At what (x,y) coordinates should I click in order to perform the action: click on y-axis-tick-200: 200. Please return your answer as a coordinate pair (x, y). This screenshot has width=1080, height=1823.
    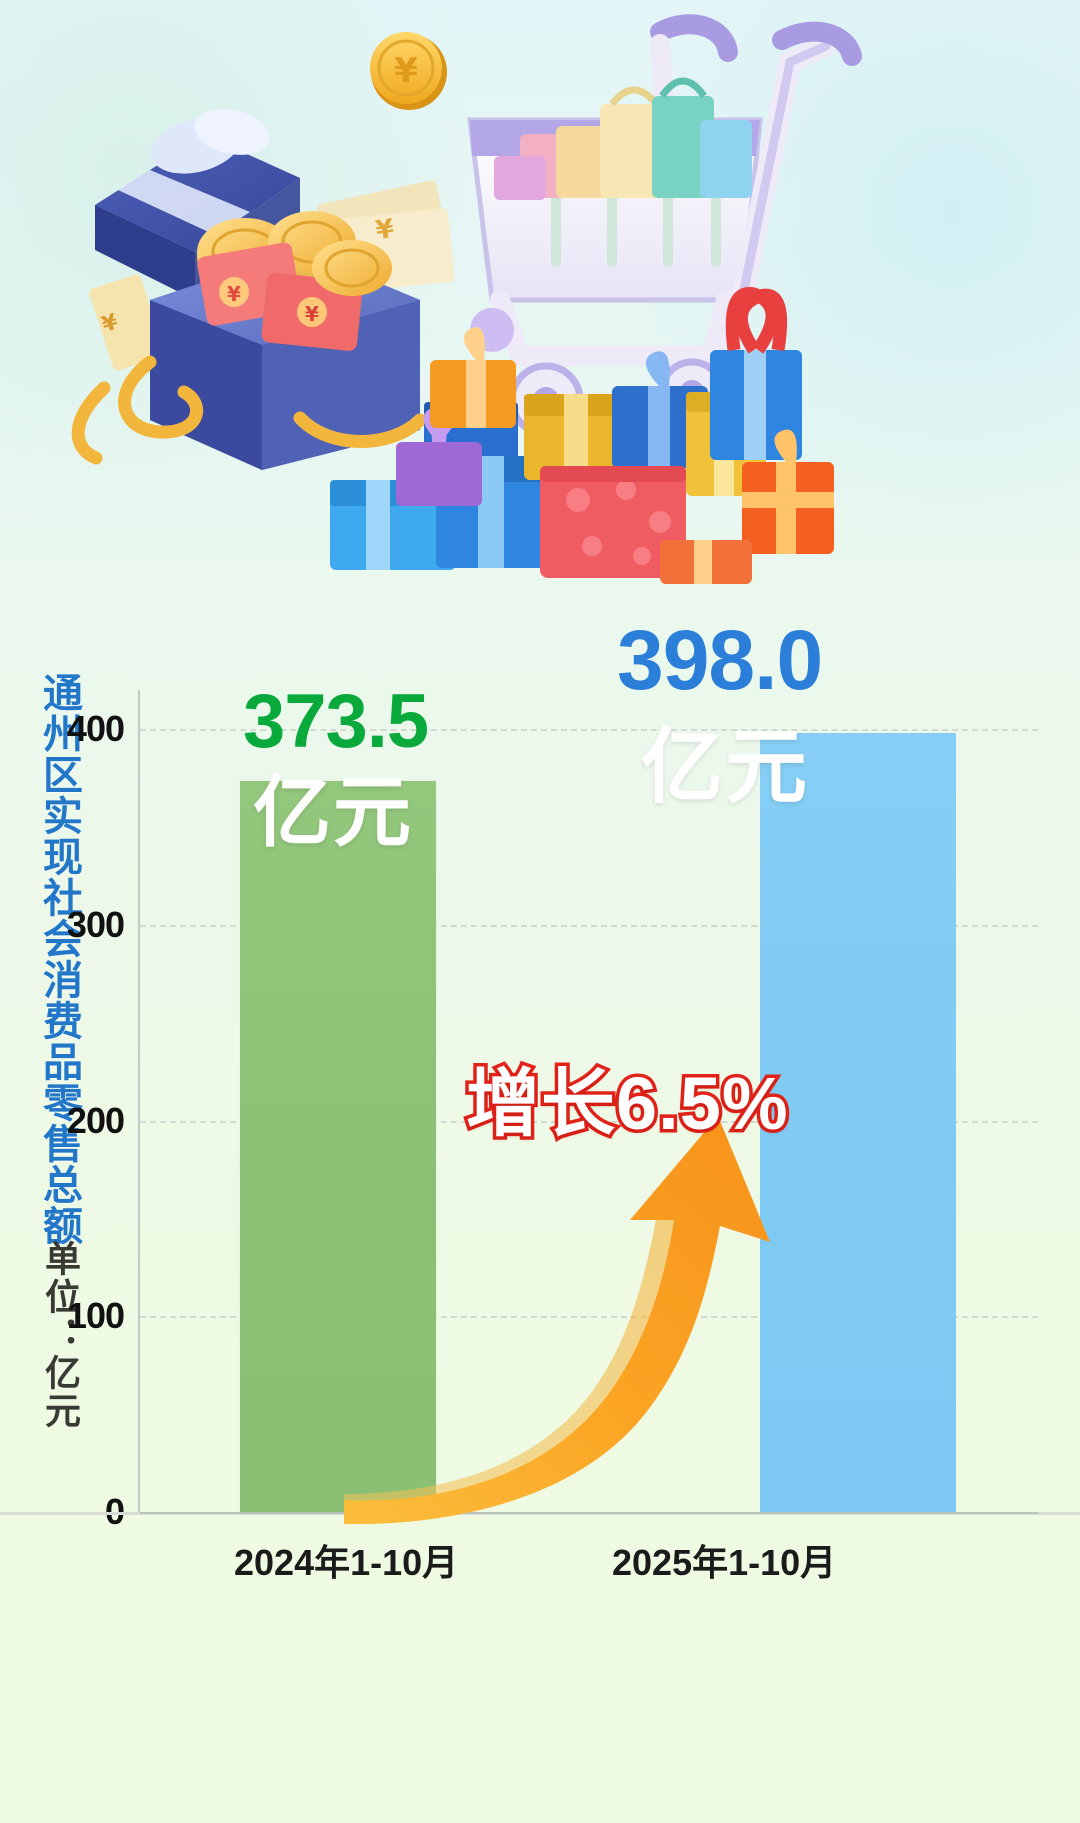
    Looking at the image, I should click on (95, 1120).